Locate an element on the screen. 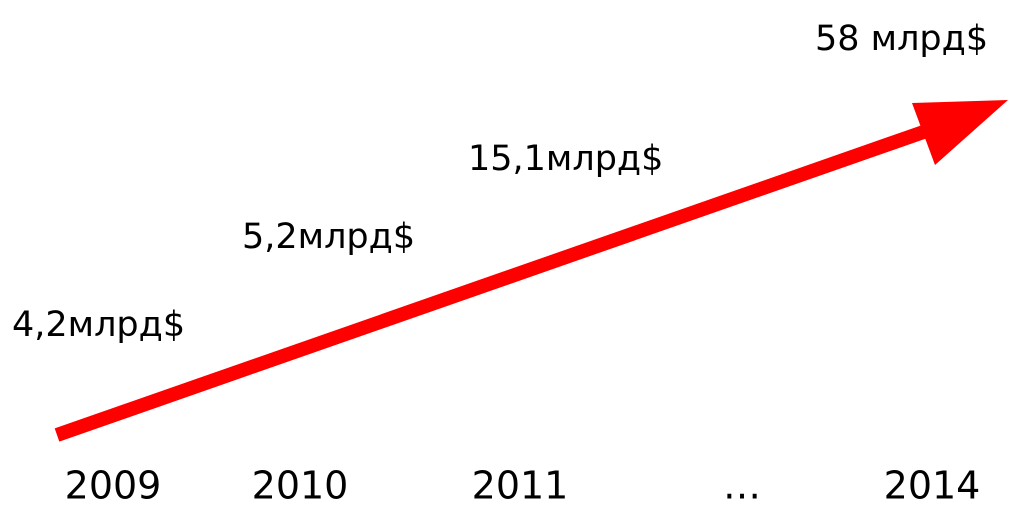  years: 2009 2010 2011 … 2014 is located at coordinates (523, 486).